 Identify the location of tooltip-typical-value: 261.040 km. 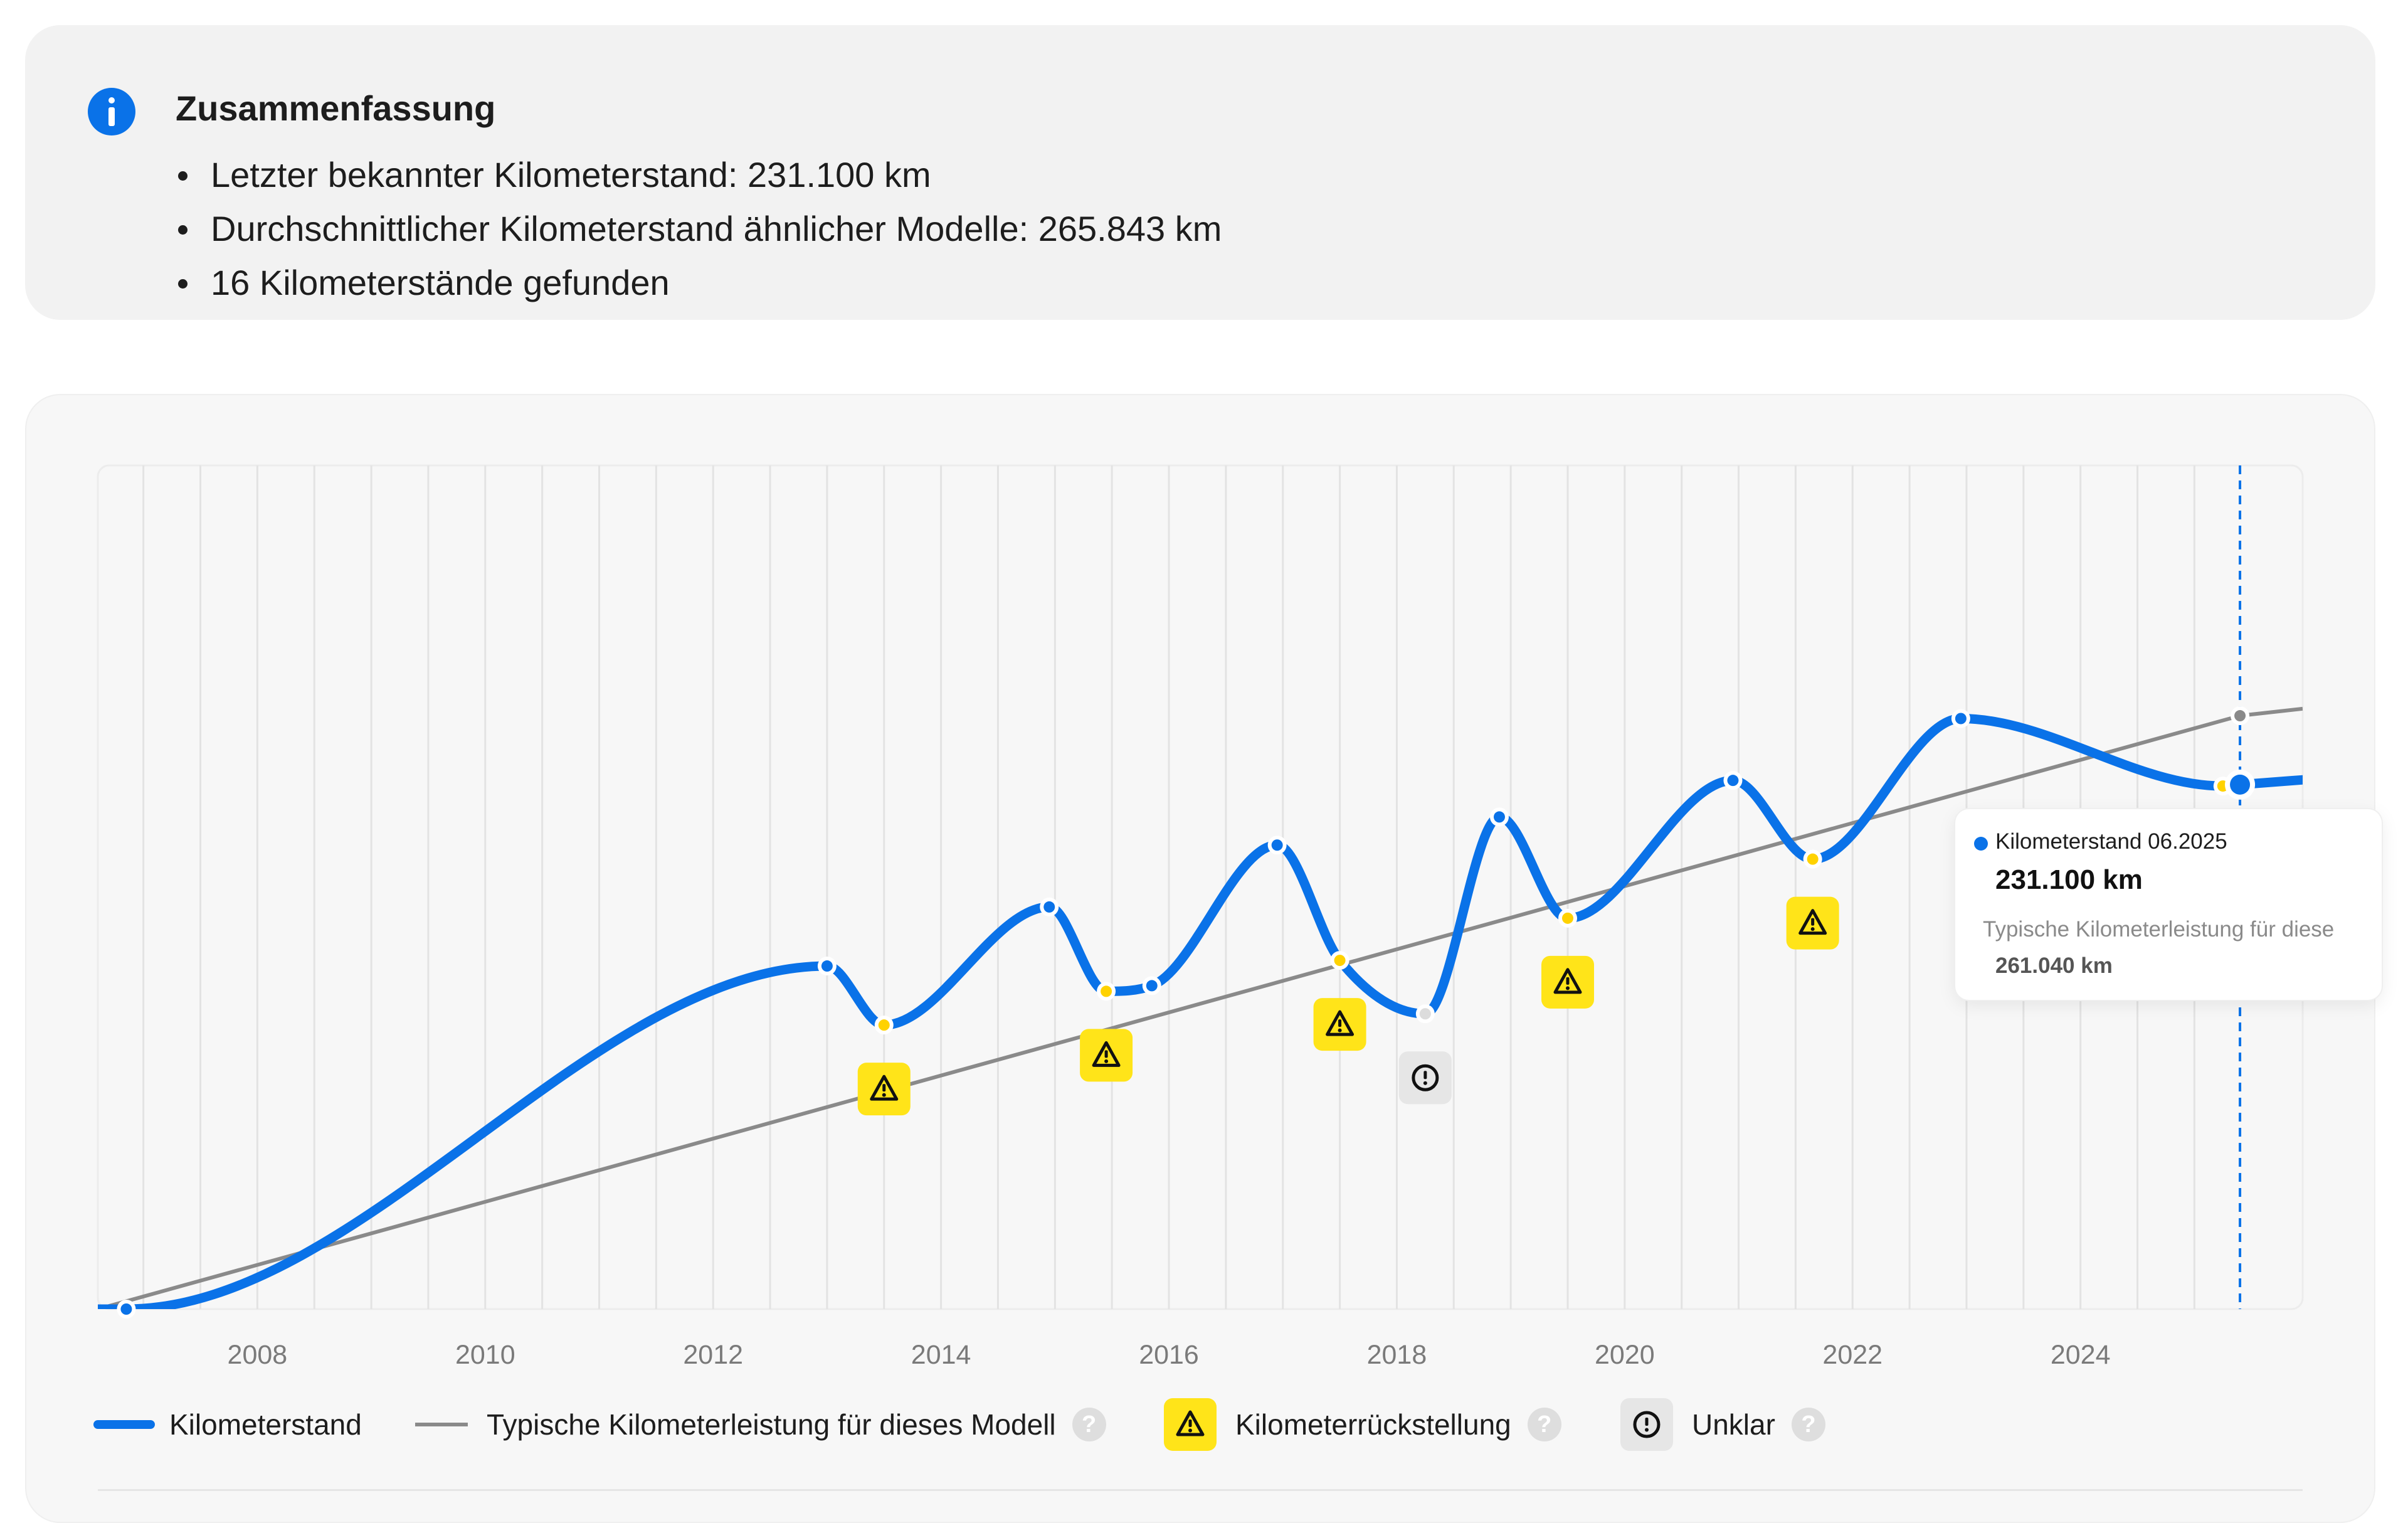
(2054, 965).